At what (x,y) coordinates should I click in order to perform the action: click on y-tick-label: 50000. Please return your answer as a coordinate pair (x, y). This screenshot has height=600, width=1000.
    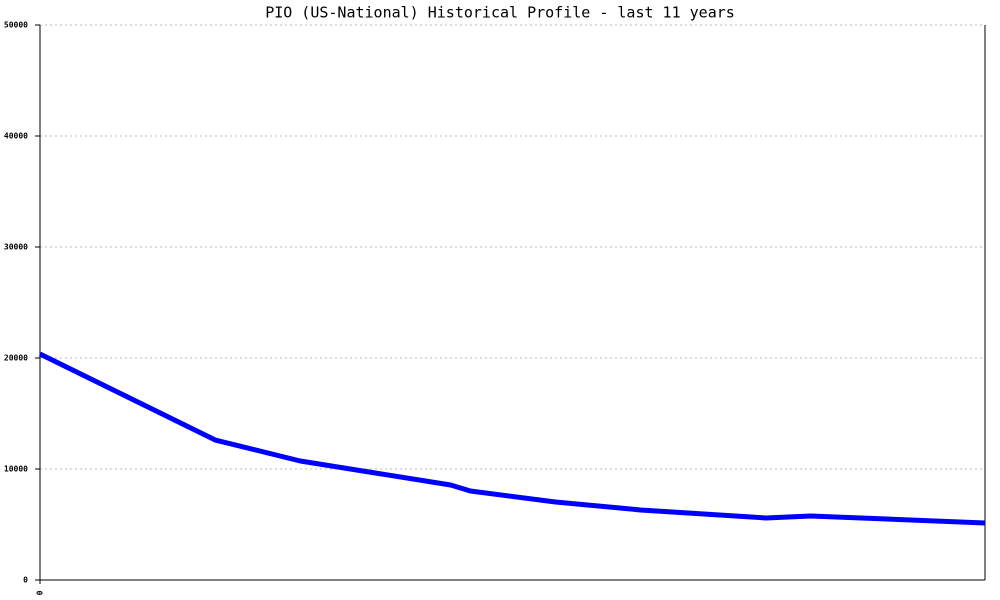
    Looking at the image, I should click on (16, 25).